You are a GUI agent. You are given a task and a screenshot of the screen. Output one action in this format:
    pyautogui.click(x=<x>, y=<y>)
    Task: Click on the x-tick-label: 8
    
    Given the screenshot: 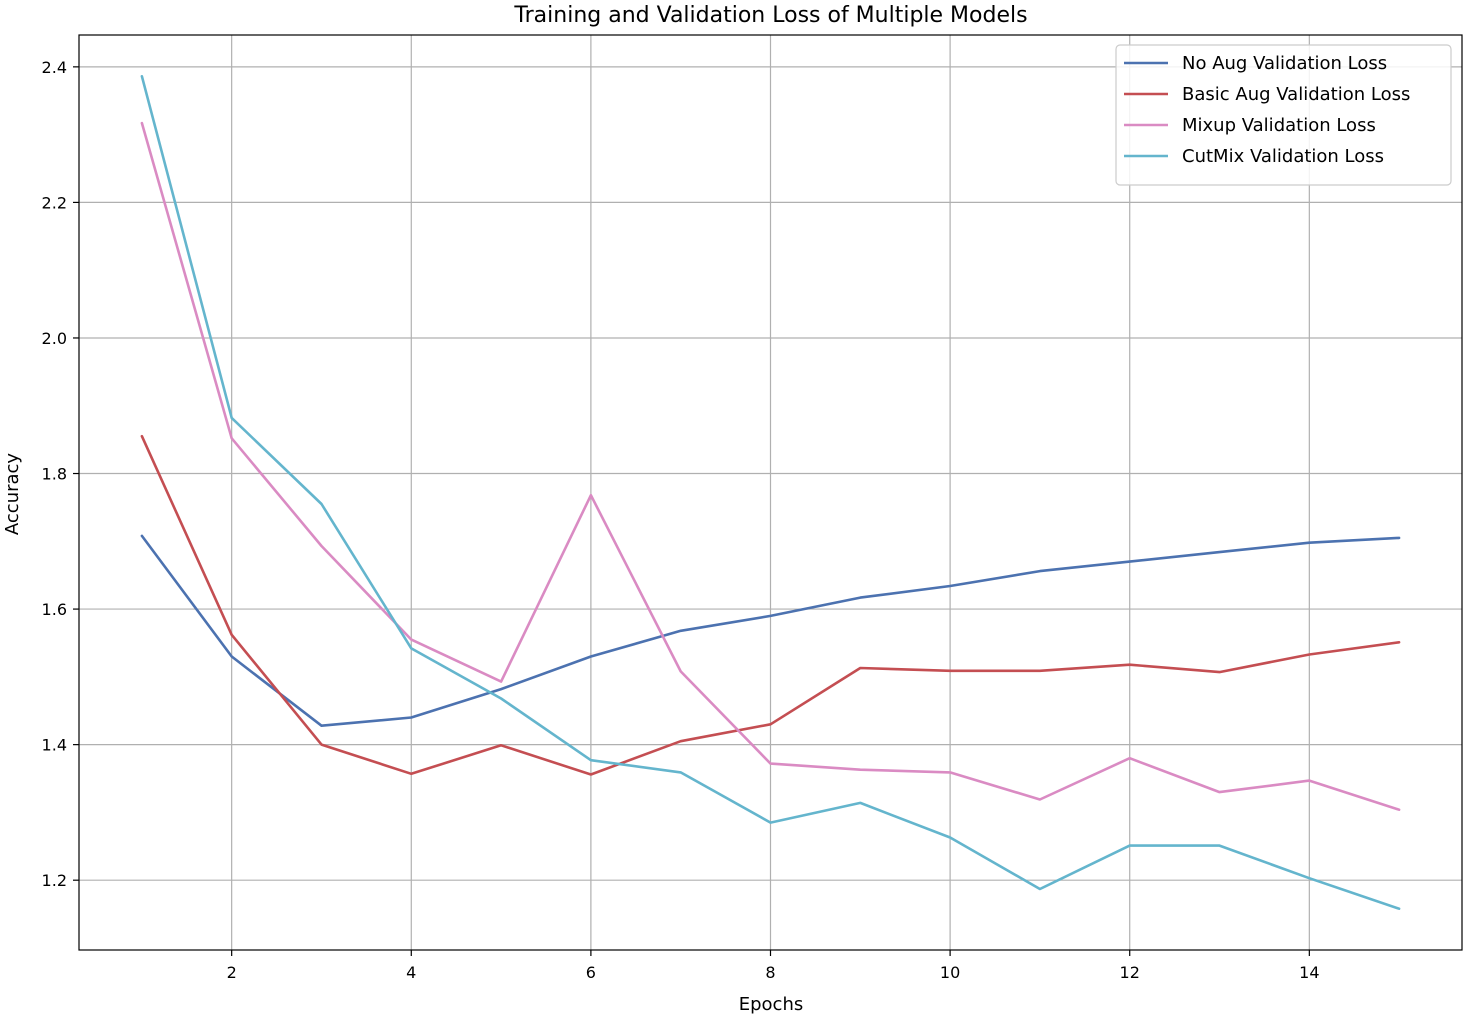 What is the action you would take?
    pyautogui.click(x=770, y=972)
    